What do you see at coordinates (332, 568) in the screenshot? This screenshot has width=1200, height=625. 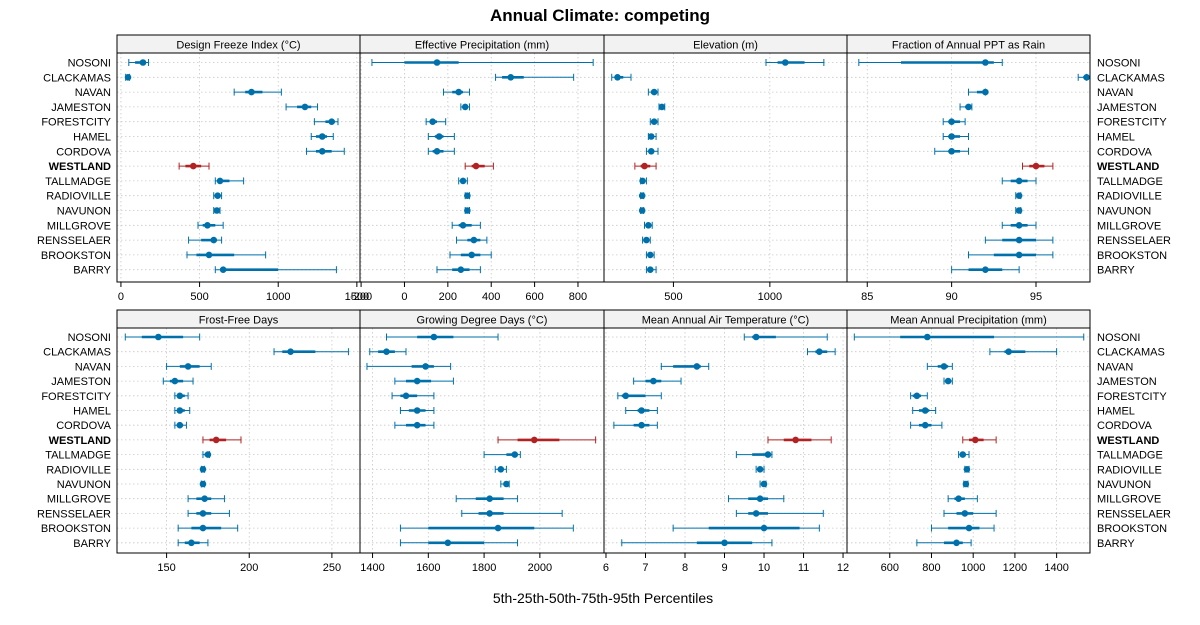 I see `x-tick-label: 250` at bounding box center [332, 568].